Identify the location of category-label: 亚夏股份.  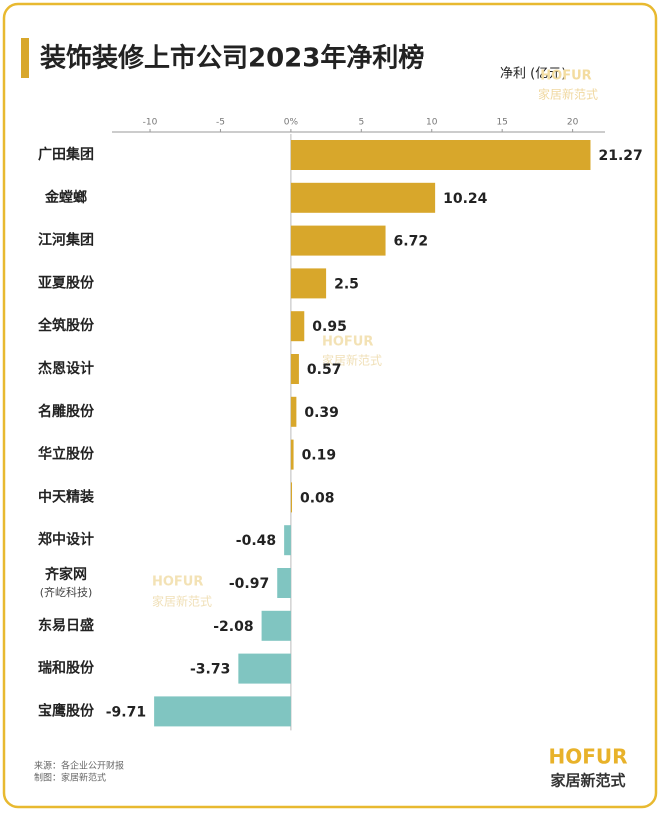
(66, 282).